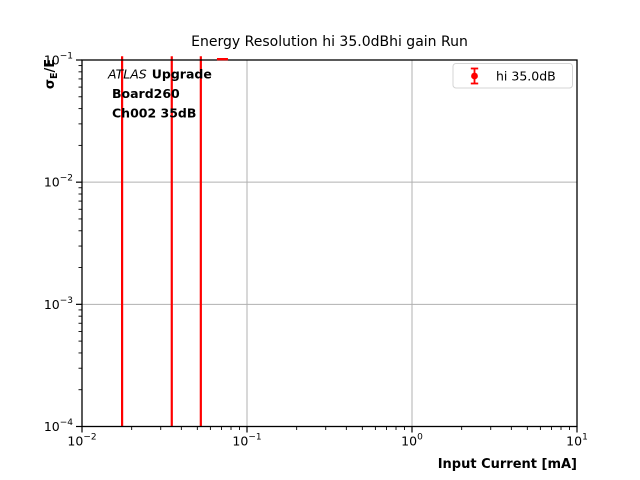 The height and width of the screenshot is (480, 640). Describe the element at coordinates (146, 93) in the screenshot. I see `annotation-line-2: Board260` at that location.